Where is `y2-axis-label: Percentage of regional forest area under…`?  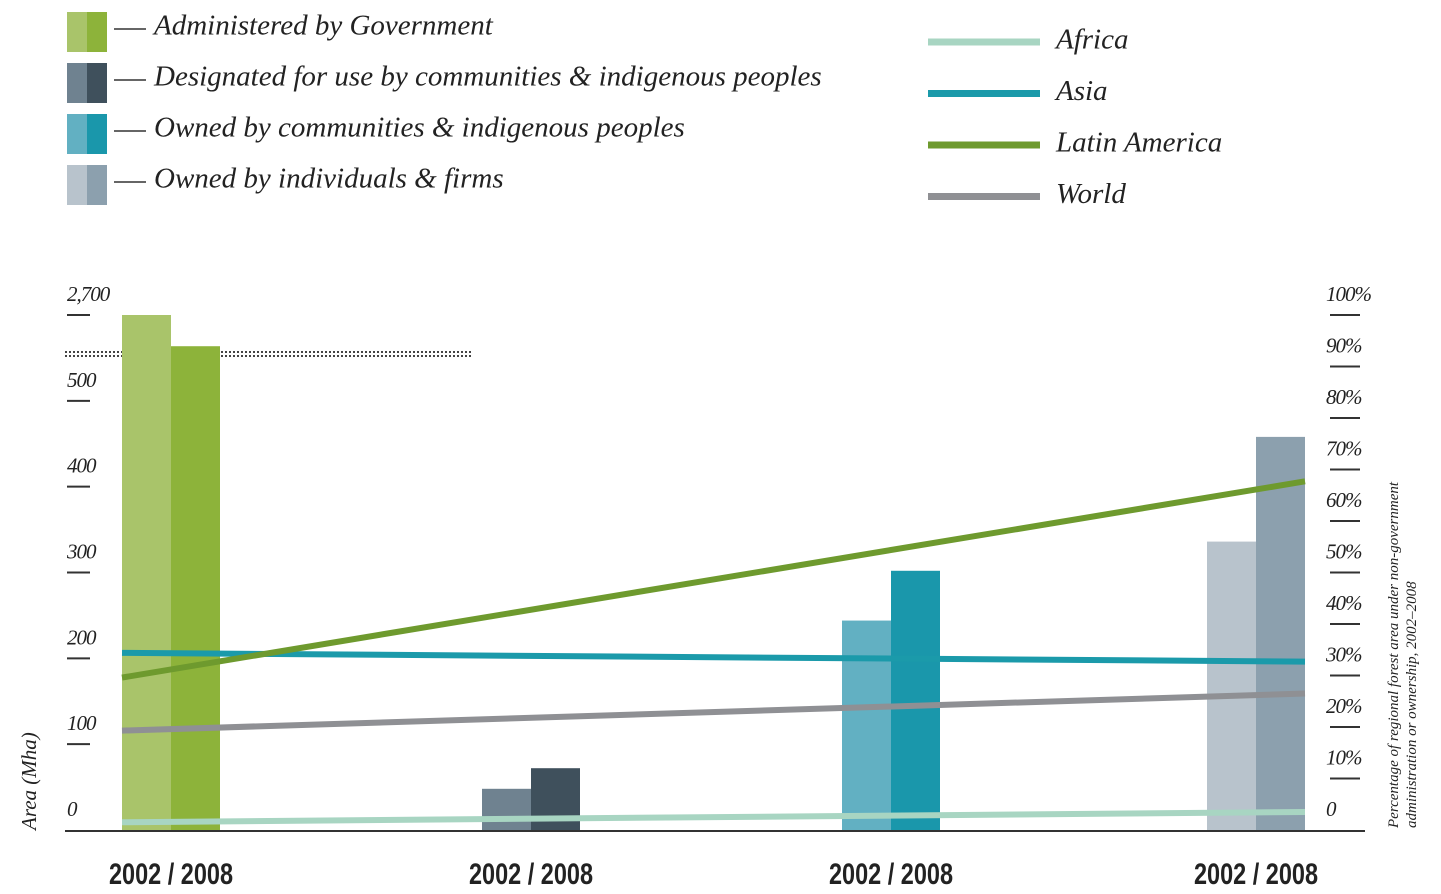 y2-axis-label: Percentage of regional forest area under… is located at coordinates (1394, 655).